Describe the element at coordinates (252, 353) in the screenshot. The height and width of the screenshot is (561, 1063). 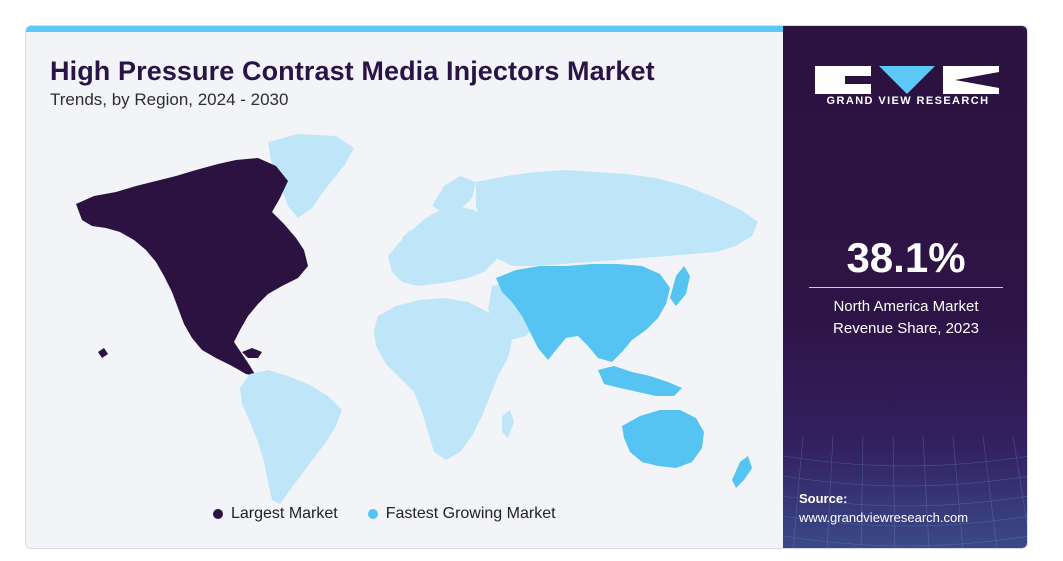
I see `region-caribbean` at that location.